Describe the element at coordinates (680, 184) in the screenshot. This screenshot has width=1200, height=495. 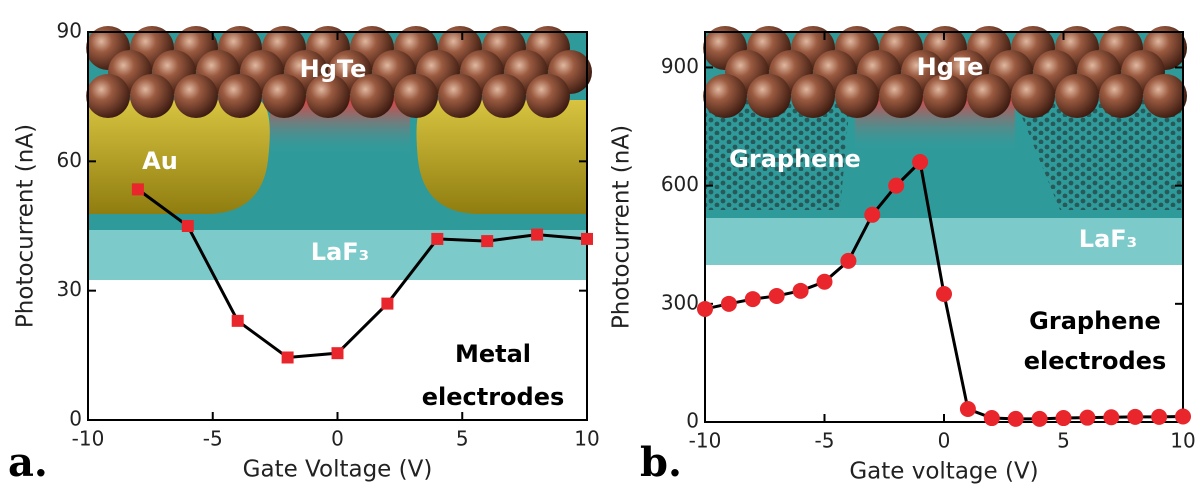
I see `y-tick-label: 600` at that location.